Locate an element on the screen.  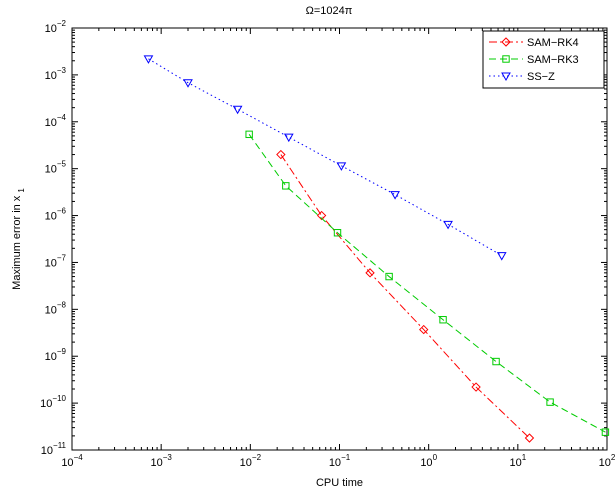
y-tick-label: 10⁻¹⁰ is located at coordinates (53, 402).